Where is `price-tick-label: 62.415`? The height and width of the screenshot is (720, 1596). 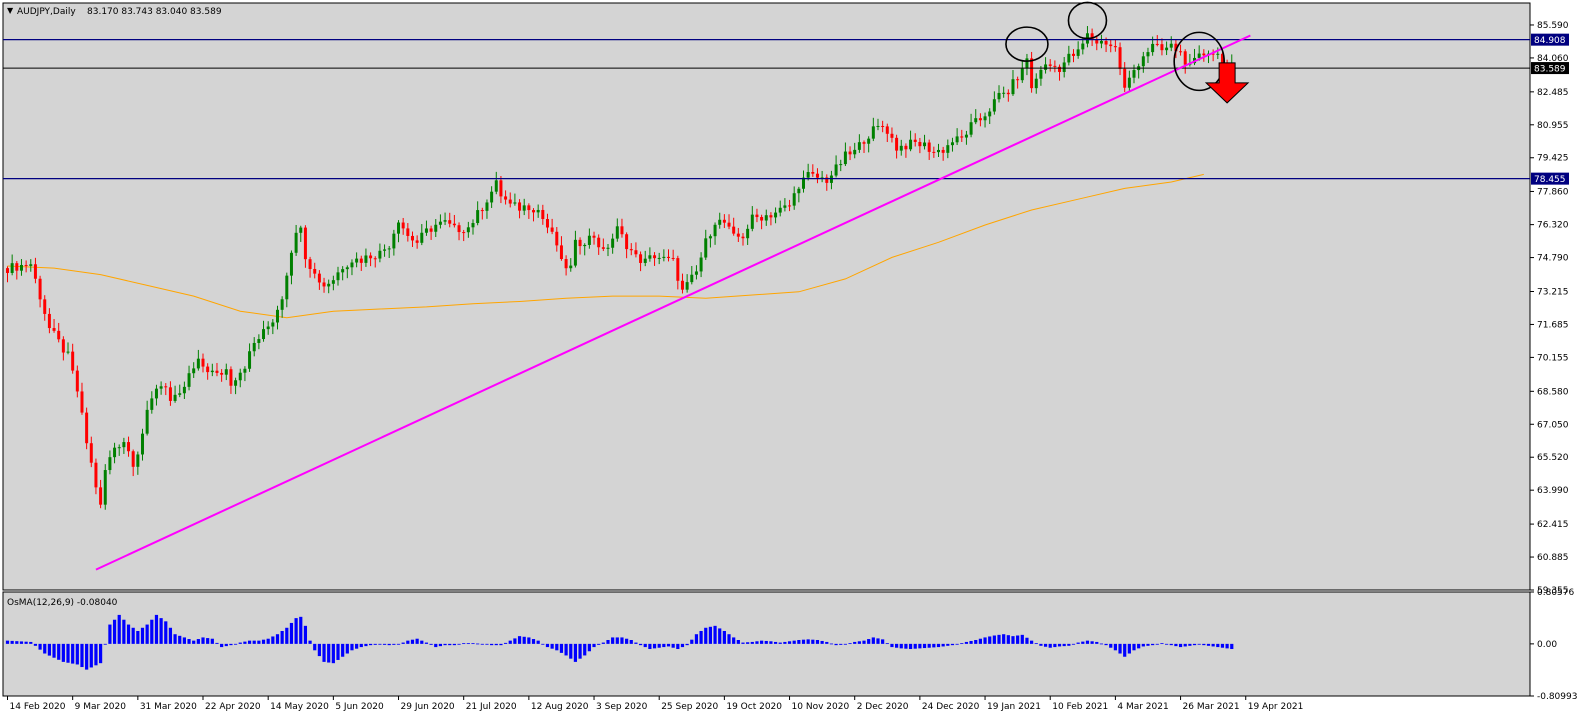 price-tick-label: 62.415 is located at coordinates (1553, 525).